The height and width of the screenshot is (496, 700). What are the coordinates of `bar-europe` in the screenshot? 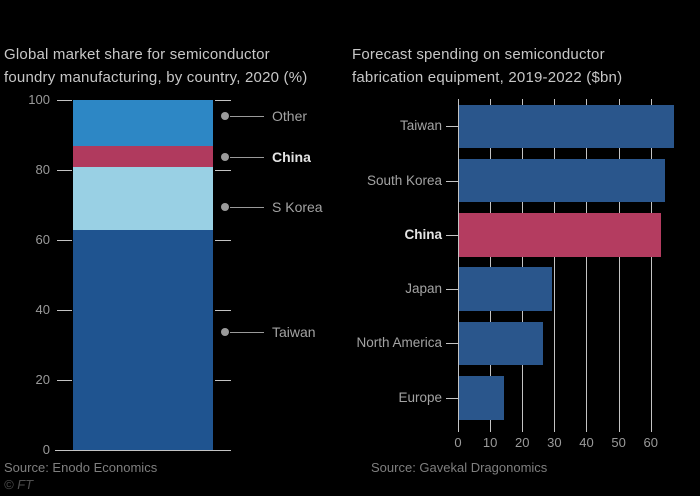 It's located at (481, 398).